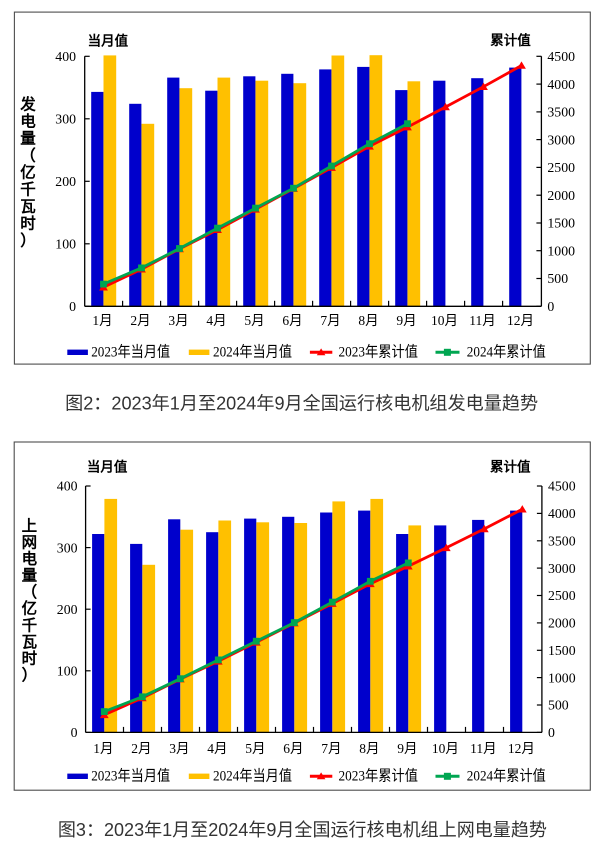  Describe the element at coordinates (30, 543) in the screenshot. I see `svg-text: 网` at that location.